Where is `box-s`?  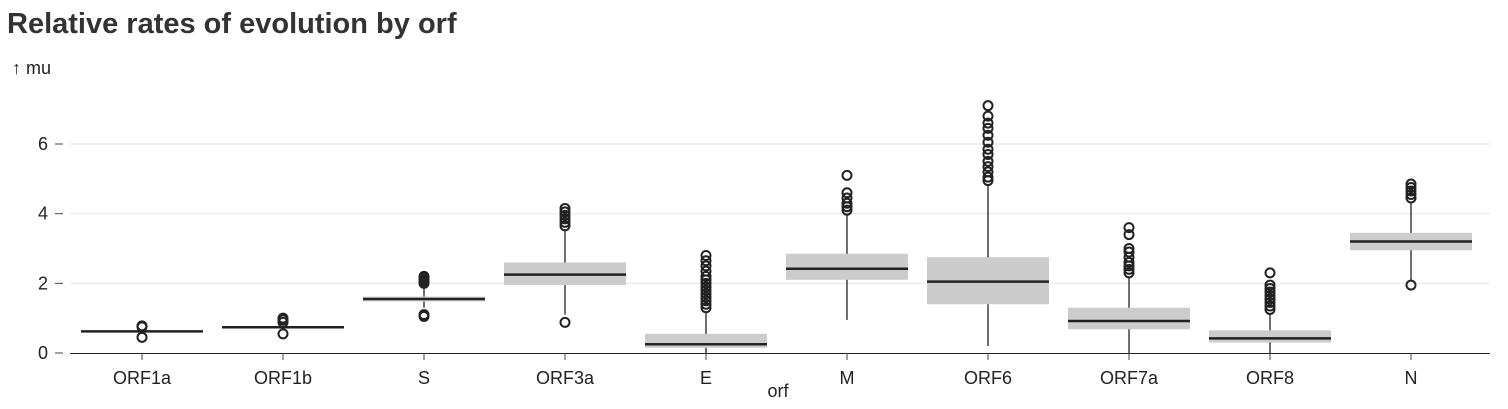 box-s is located at coordinates (424, 296).